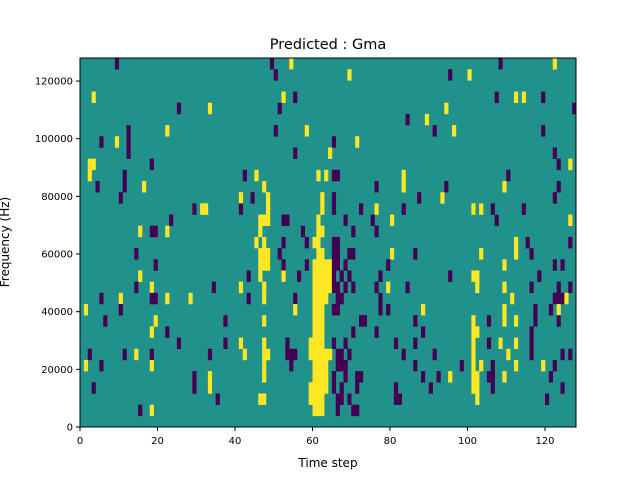 The height and width of the screenshot is (484, 640). What do you see at coordinates (80, 441) in the screenshot?
I see `x-tick-label: 0` at bounding box center [80, 441].